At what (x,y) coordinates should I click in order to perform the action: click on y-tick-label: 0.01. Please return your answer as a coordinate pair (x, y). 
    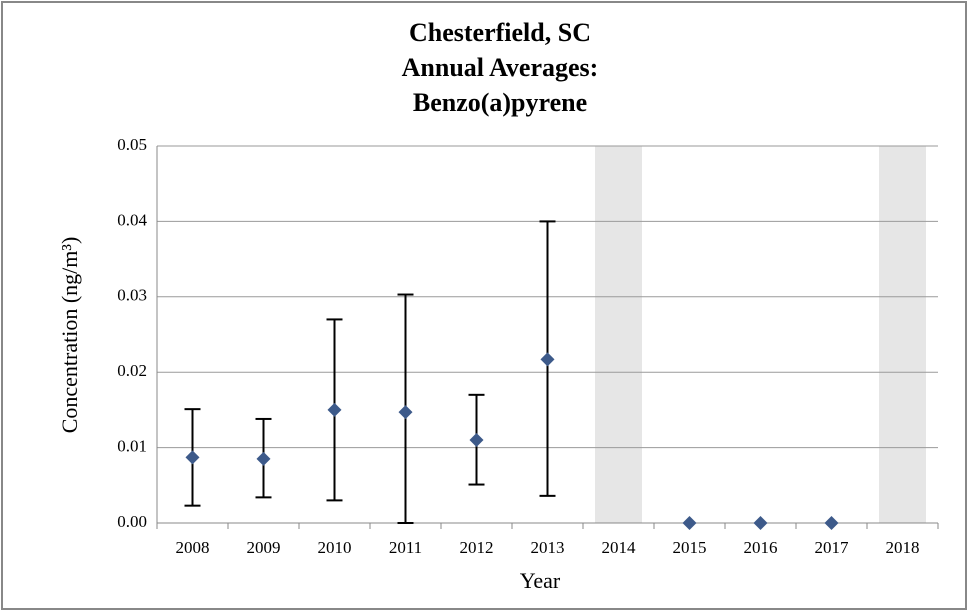
    Looking at the image, I should click on (132, 446).